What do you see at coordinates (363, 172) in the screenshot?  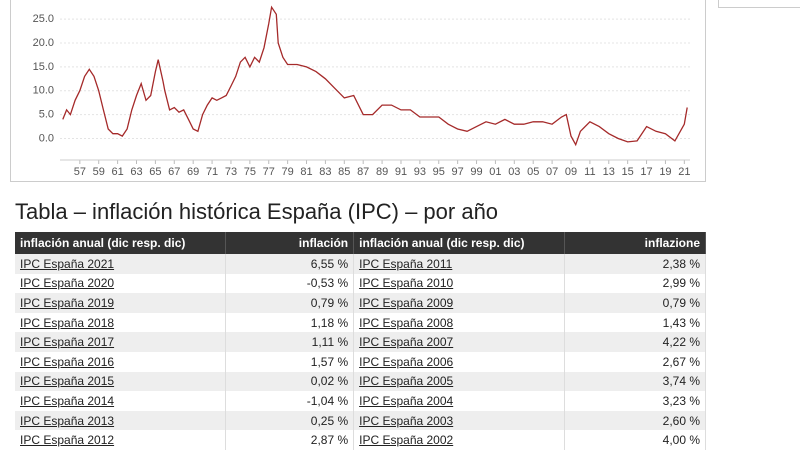 I see `x-tick-label: 87` at bounding box center [363, 172].